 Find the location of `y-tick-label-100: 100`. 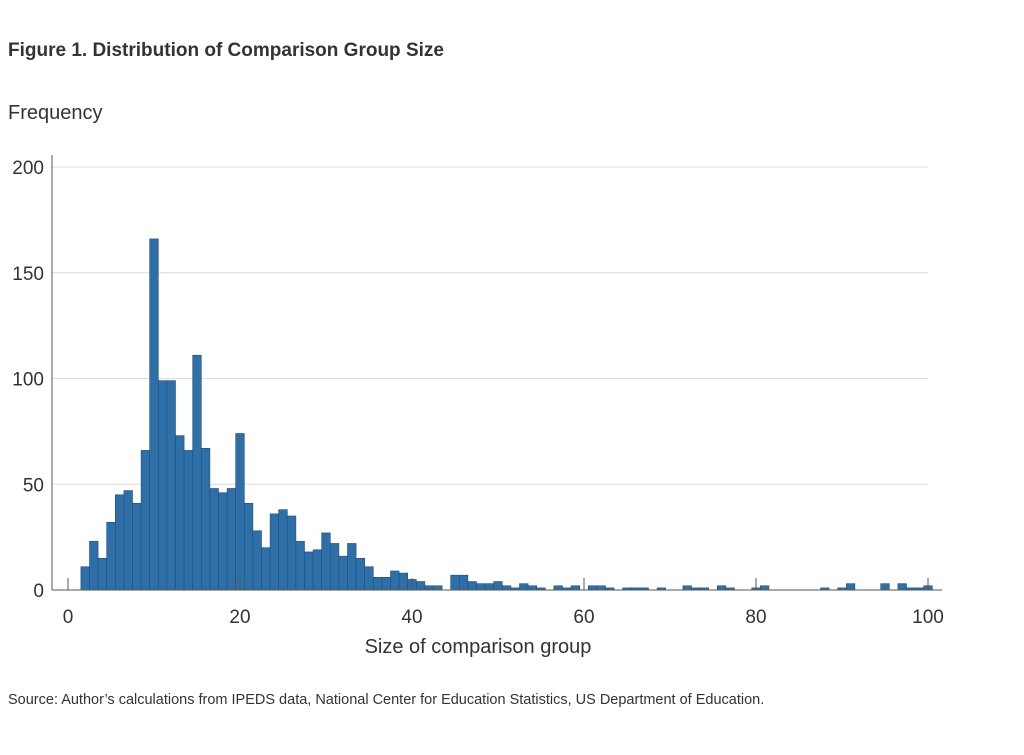

y-tick-label-100: 100 is located at coordinates (28, 380).